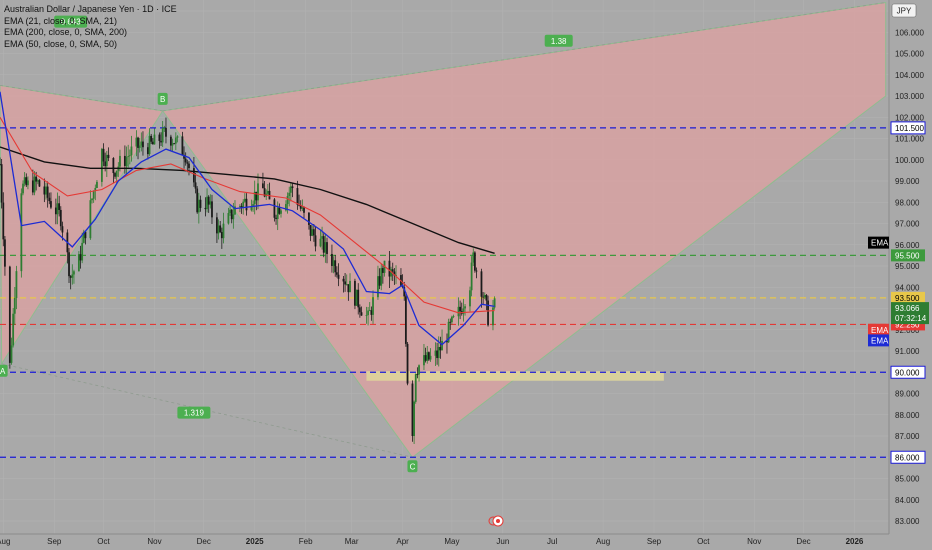 This screenshot has width=932, height=550. What do you see at coordinates (907, 521) in the screenshot?
I see `price-tick-label: 83.000` at bounding box center [907, 521].